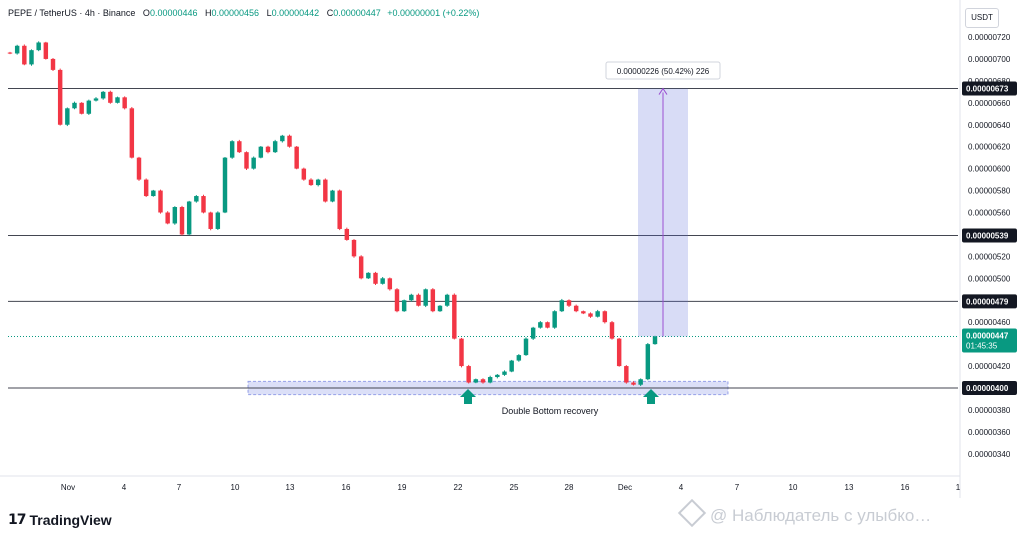  What do you see at coordinates (468, 396) in the screenshot?
I see `arrow-left-bottom-icon` at bounding box center [468, 396].